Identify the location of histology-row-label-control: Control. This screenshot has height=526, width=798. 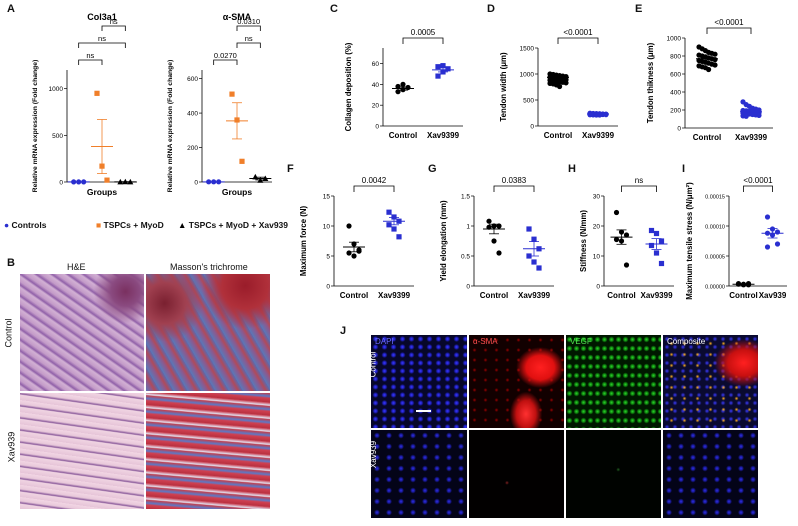
(8, 333).